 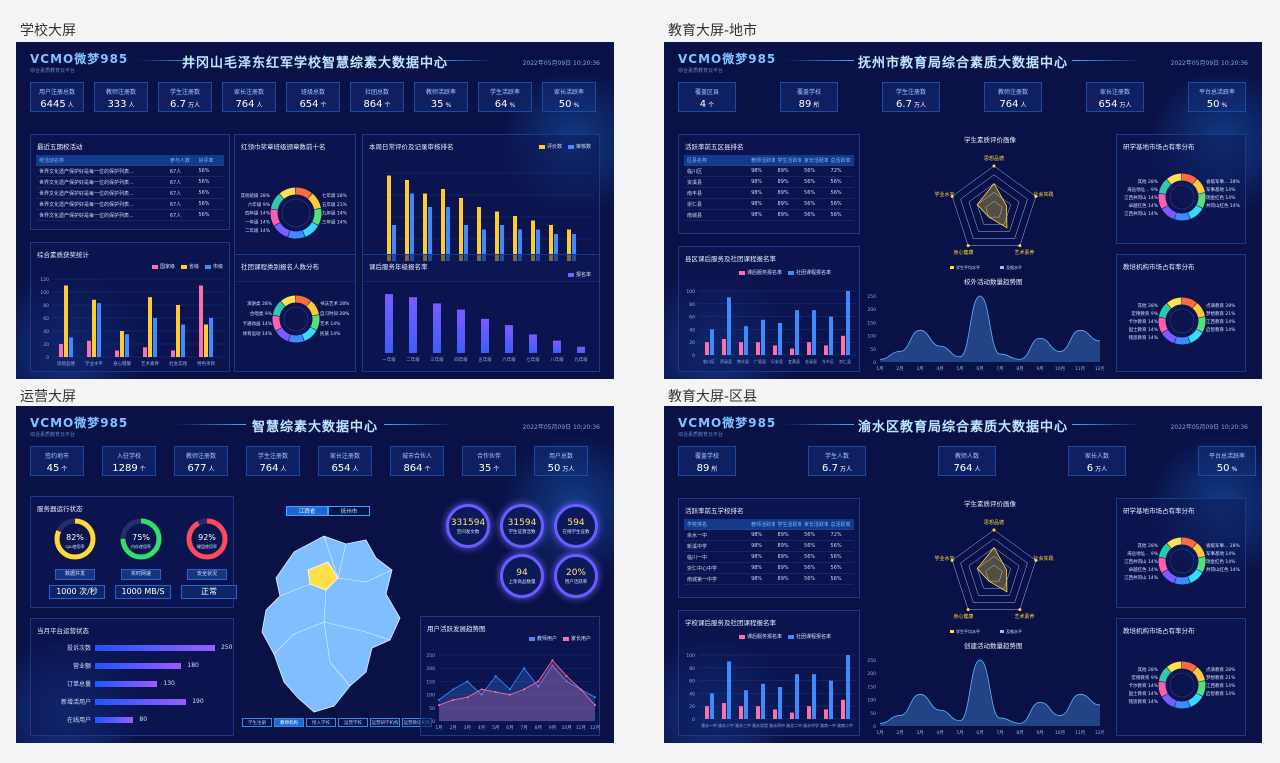 I want to click on kpi-card: 教师注册数 333 人, so click(x=121, y=97).